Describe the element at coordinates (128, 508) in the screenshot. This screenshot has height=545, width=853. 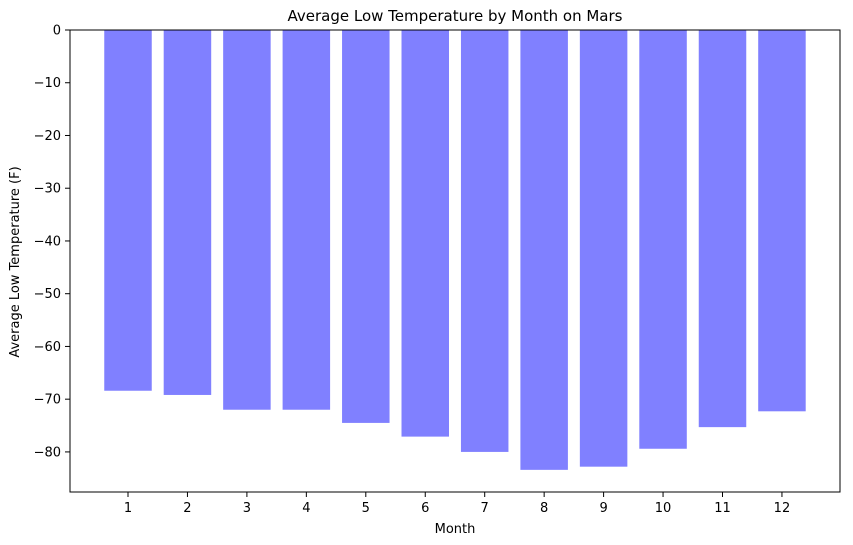
I see `x-tick-label: 1` at that location.